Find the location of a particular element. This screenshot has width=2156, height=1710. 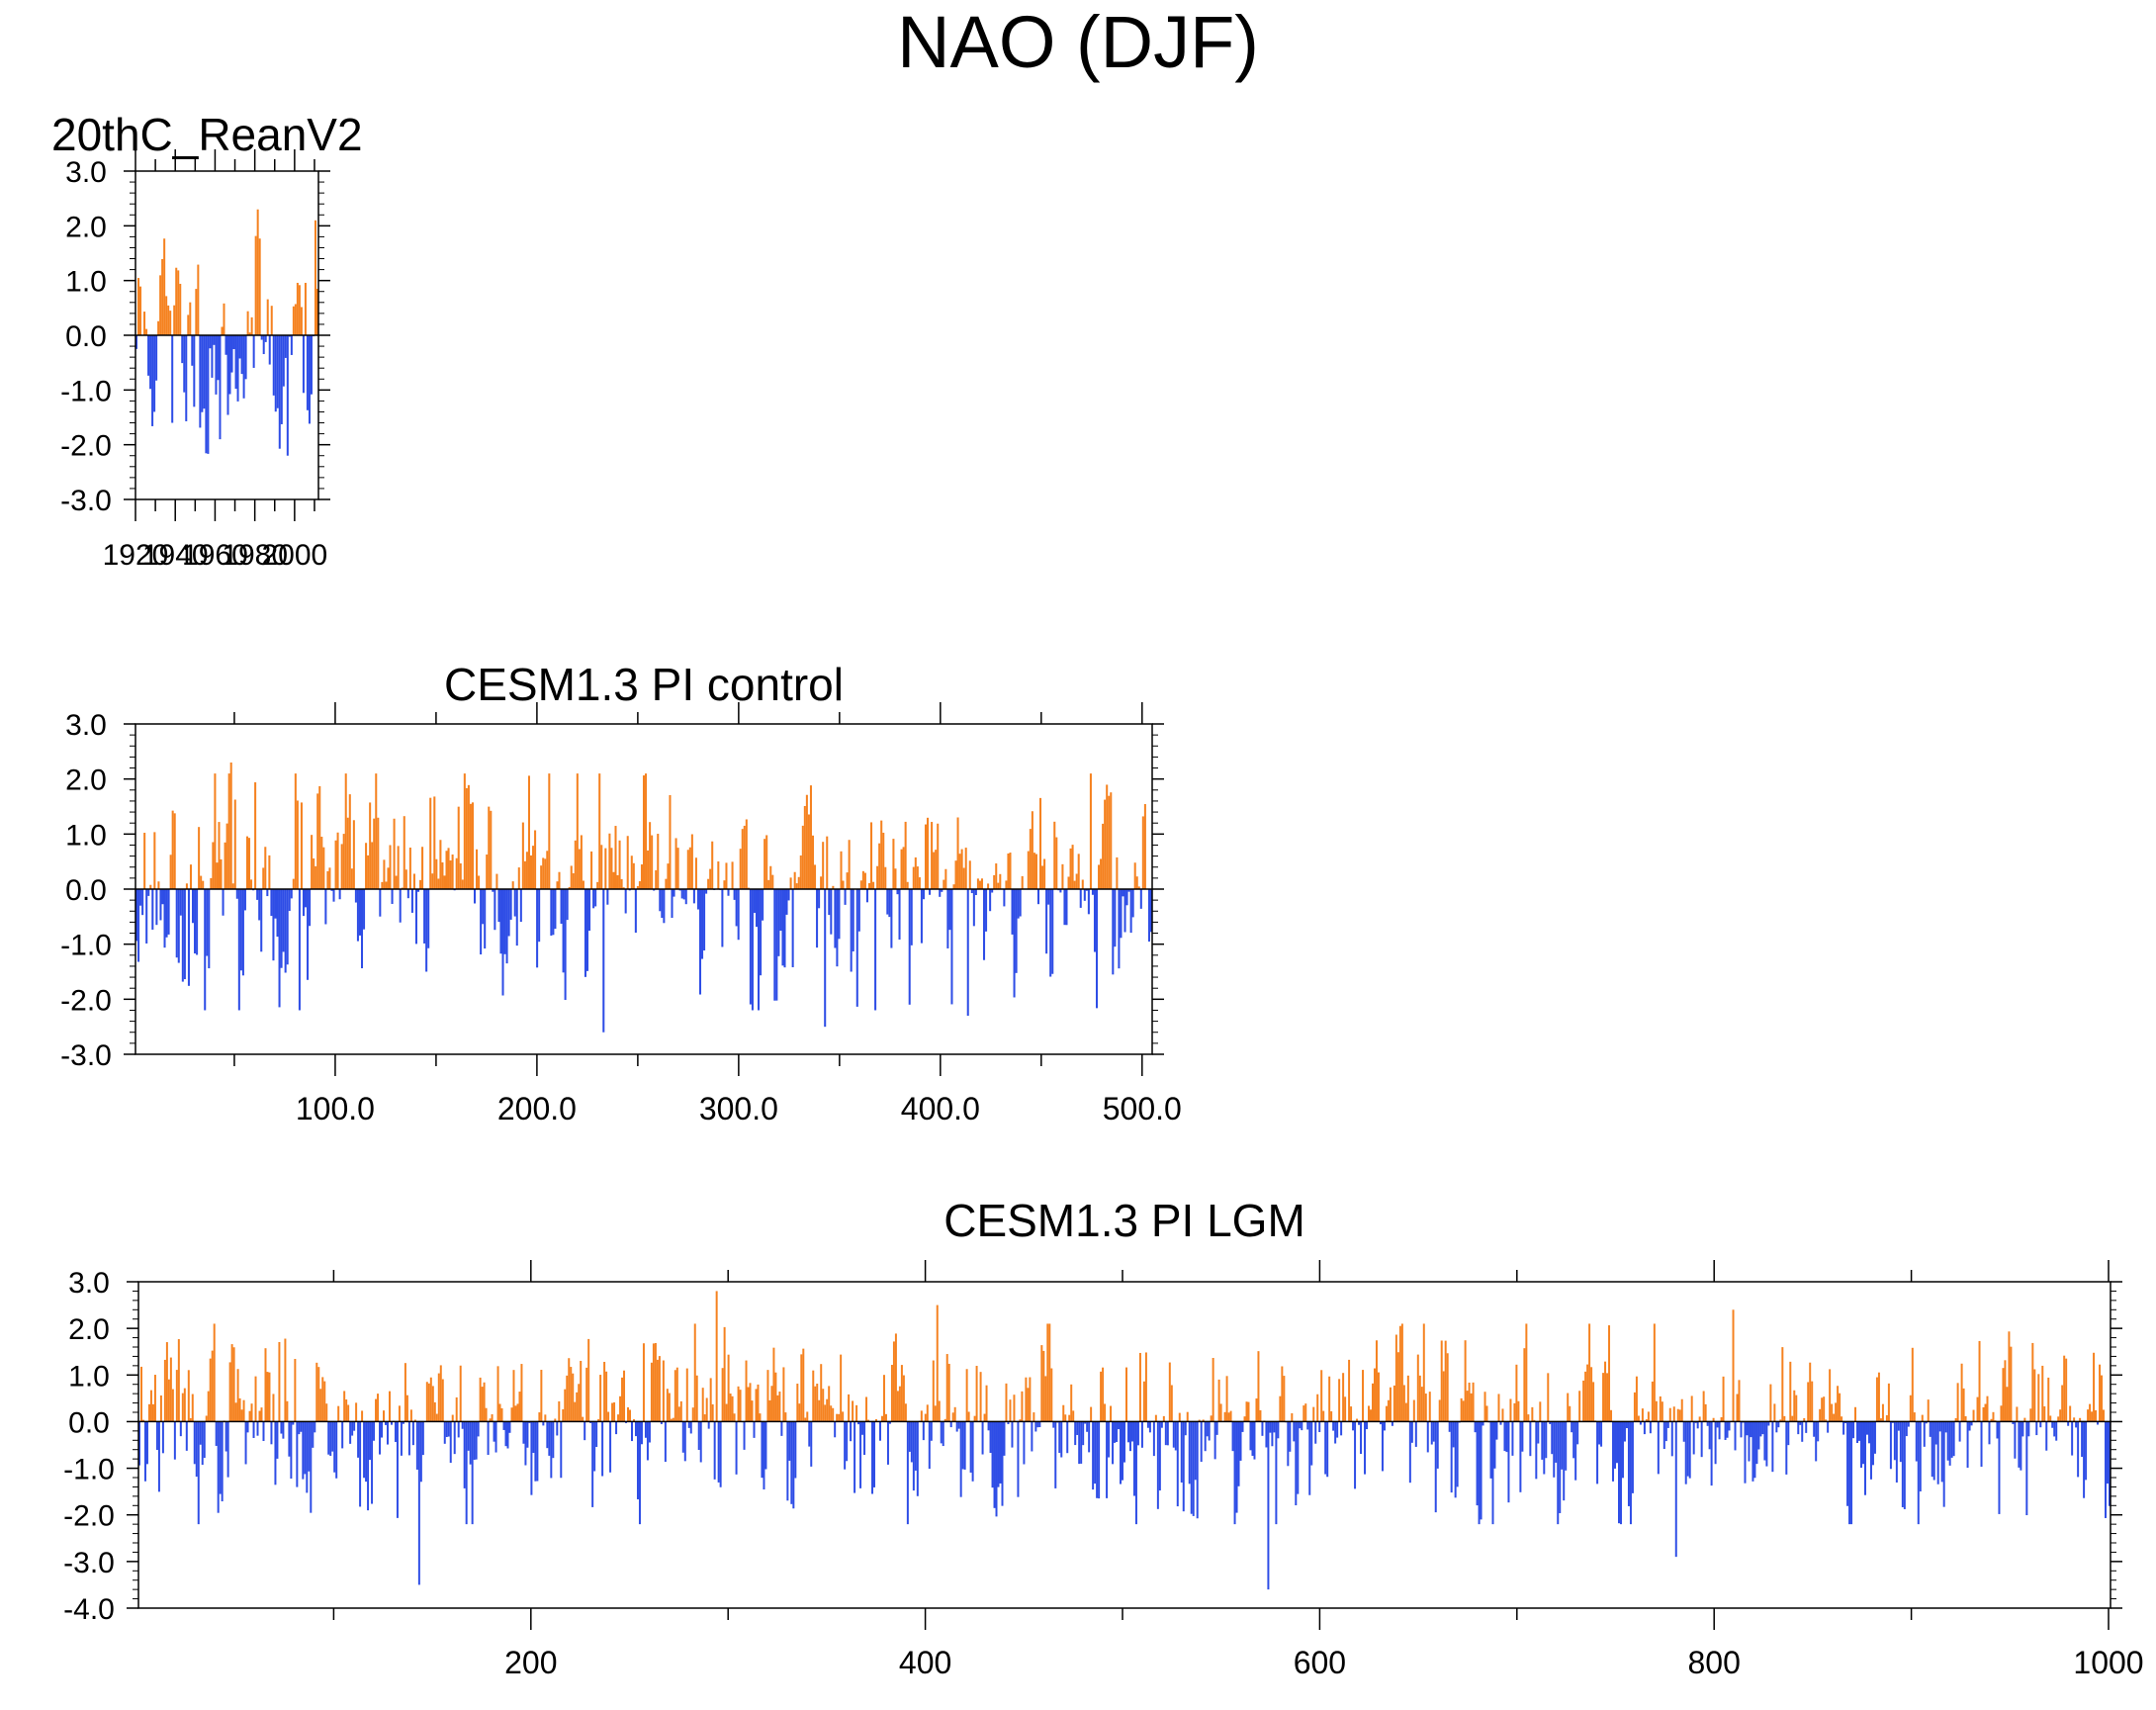

y-tick-label: 2.0 is located at coordinates (86, 781).